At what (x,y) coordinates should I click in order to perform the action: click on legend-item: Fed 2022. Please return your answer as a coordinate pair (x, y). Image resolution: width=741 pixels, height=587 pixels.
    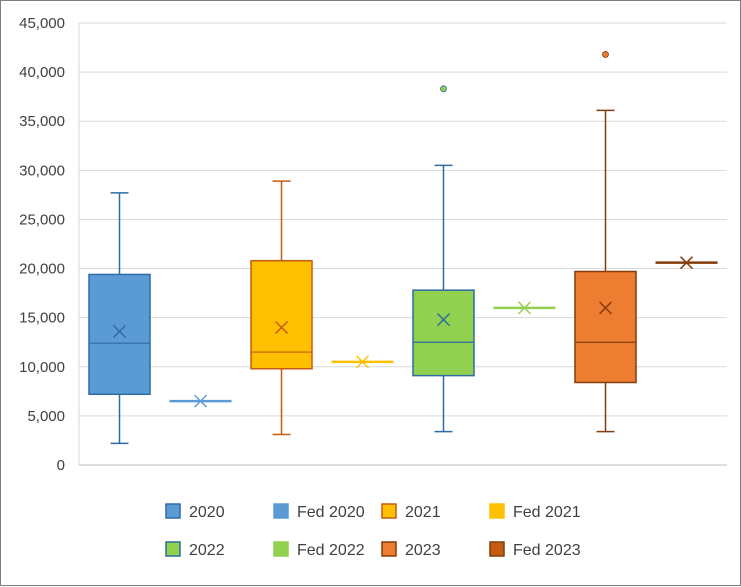
    Looking at the image, I should click on (319, 550).